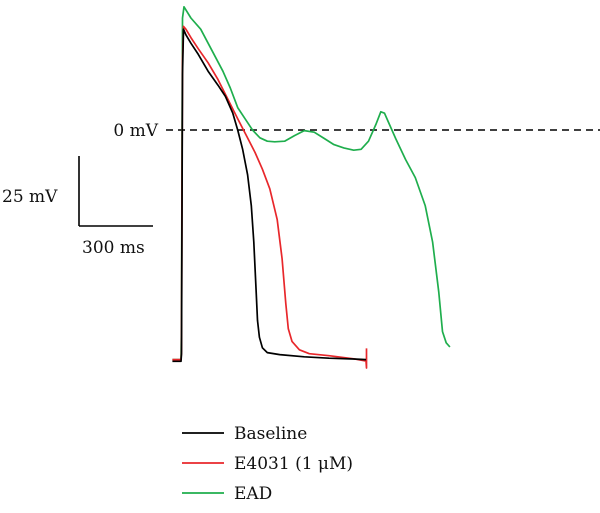  What do you see at coordinates (253, 494) in the screenshot?
I see `legend-label-2: EAD` at bounding box center [253, 494].